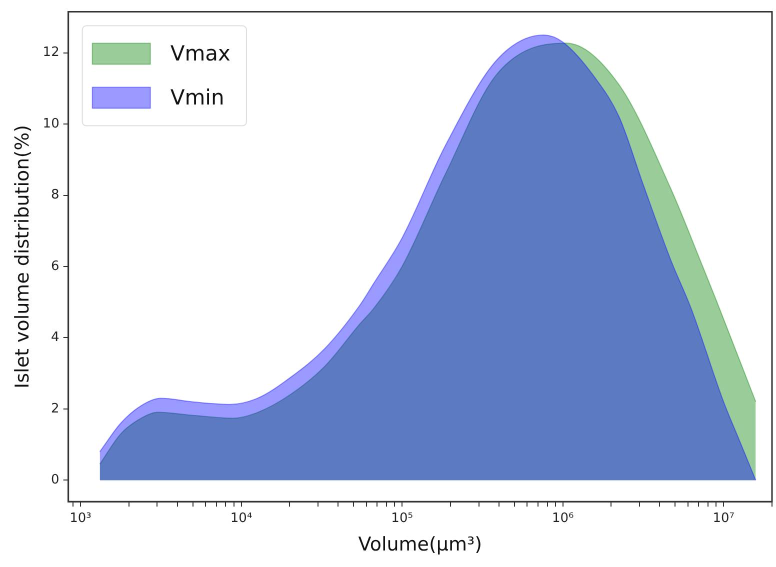  Describe the element at coordinates (51, 124) in the screenshot. I see `y-tick-label: 10` at that location.